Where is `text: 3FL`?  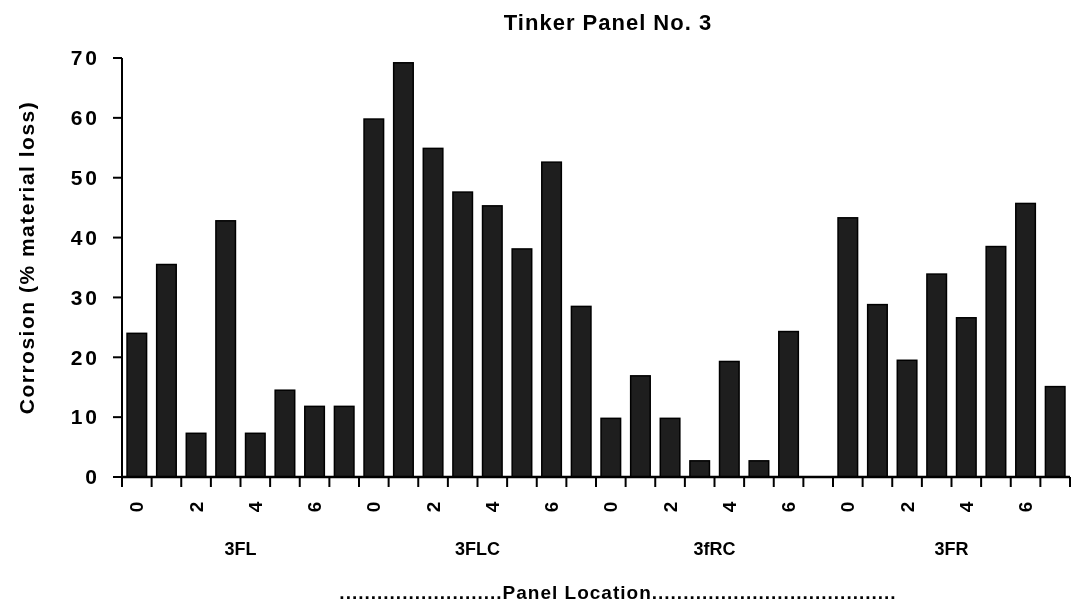 text: 3FL is located at coordinates (240, 549).